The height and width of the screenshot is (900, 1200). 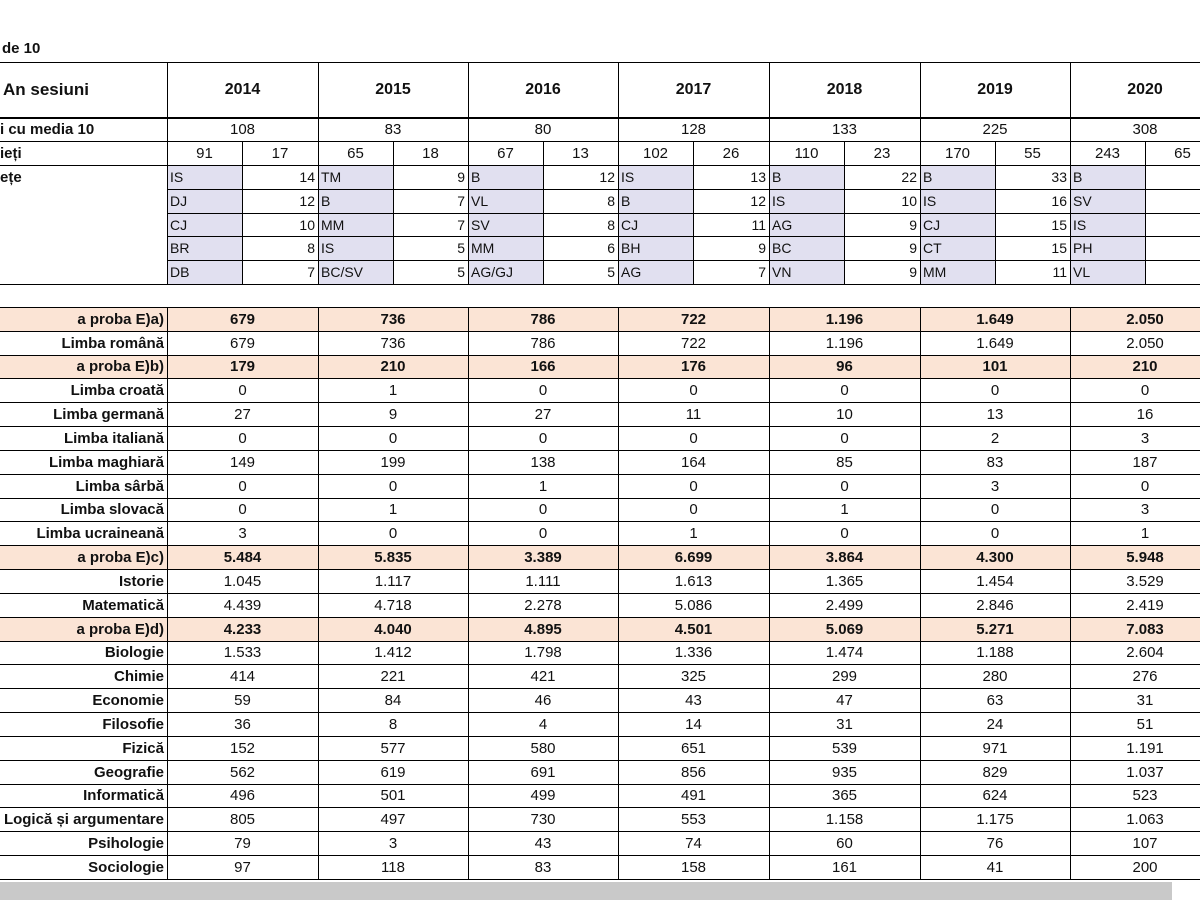 I want to click on total-cell: 786, so click(x=543, y=319).